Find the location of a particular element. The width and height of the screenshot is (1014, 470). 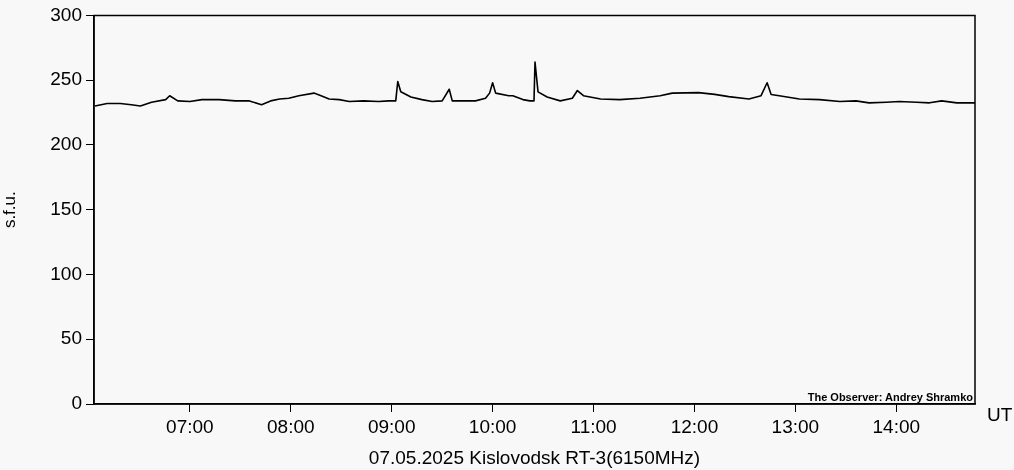

y-tick-label: 150 is located at coordinates (66, 208).